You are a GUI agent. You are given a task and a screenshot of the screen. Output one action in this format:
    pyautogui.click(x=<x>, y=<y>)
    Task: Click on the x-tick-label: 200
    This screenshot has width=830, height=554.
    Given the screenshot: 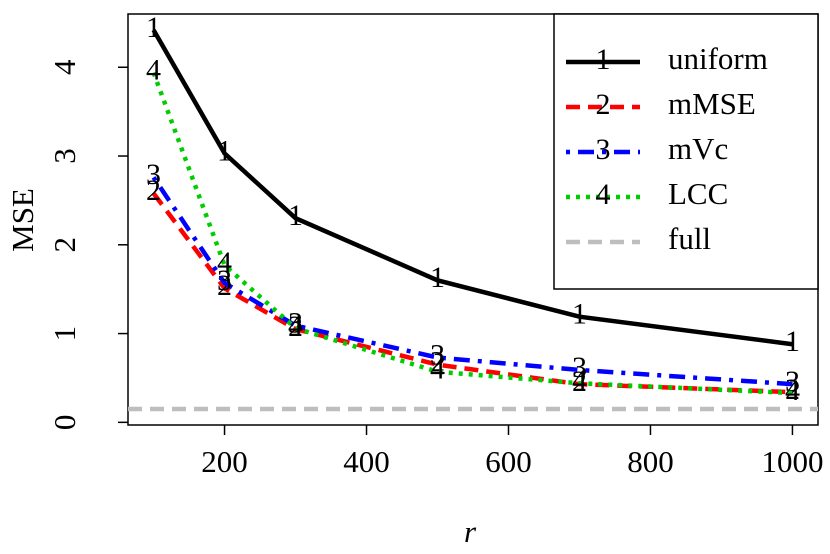 What is the action you would take?
    pyautogui.click(x=224, y=461)
    